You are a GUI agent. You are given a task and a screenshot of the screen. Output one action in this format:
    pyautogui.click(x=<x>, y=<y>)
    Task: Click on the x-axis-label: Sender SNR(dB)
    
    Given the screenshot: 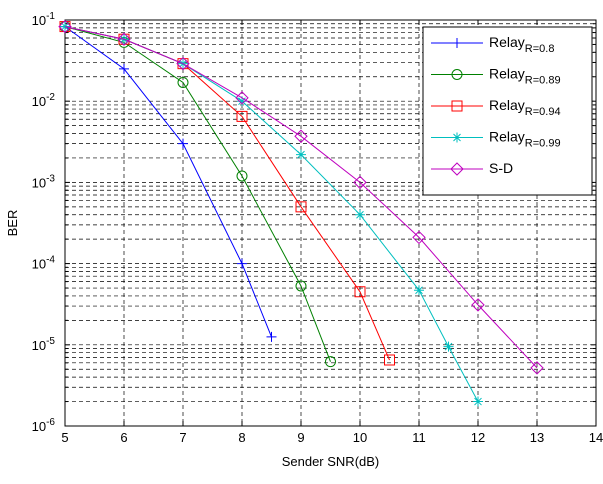 What is the action you would take?
    pyautogui.click(x=331, y=461)
    